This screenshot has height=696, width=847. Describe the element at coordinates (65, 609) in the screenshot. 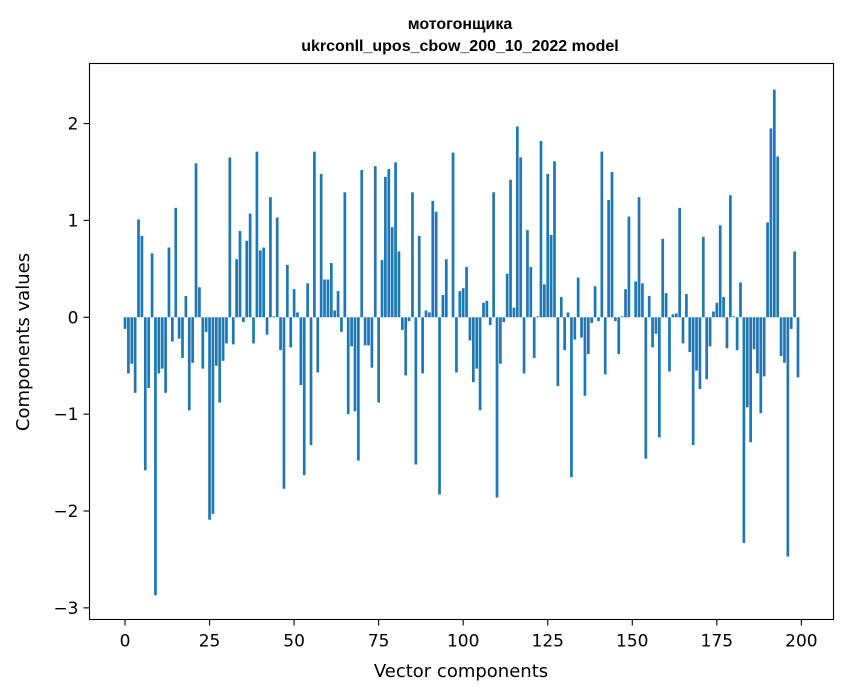

I see `y-tick-label: −3` at that location.